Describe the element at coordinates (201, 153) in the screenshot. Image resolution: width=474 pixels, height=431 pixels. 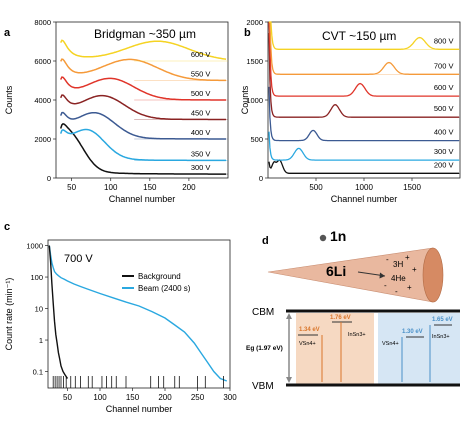
I see `panel-a-series-label: 350 V` at that location.